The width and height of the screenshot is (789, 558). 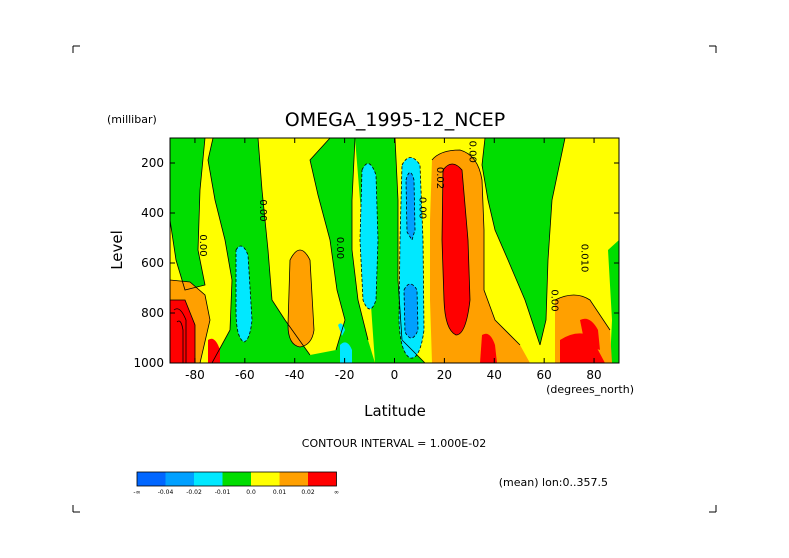 What do you see at coordinates (523, 241) in the screenshot?
I see `region-green-nh` at bounding box center [523, 241].